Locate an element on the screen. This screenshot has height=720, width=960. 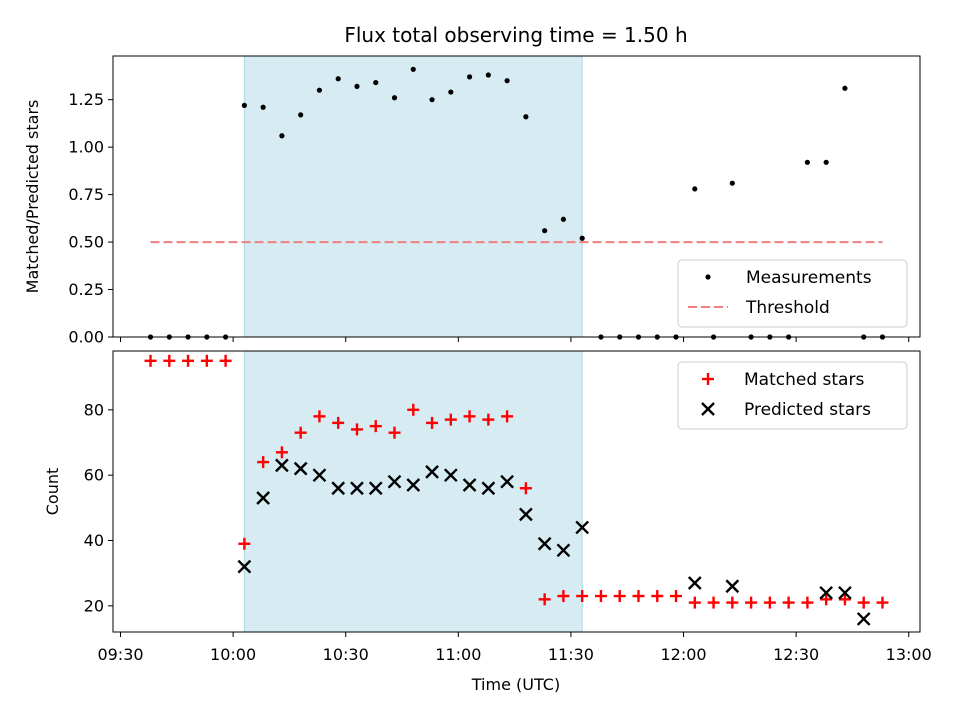
bottom-legend-box is located at coordinates (792, 395).